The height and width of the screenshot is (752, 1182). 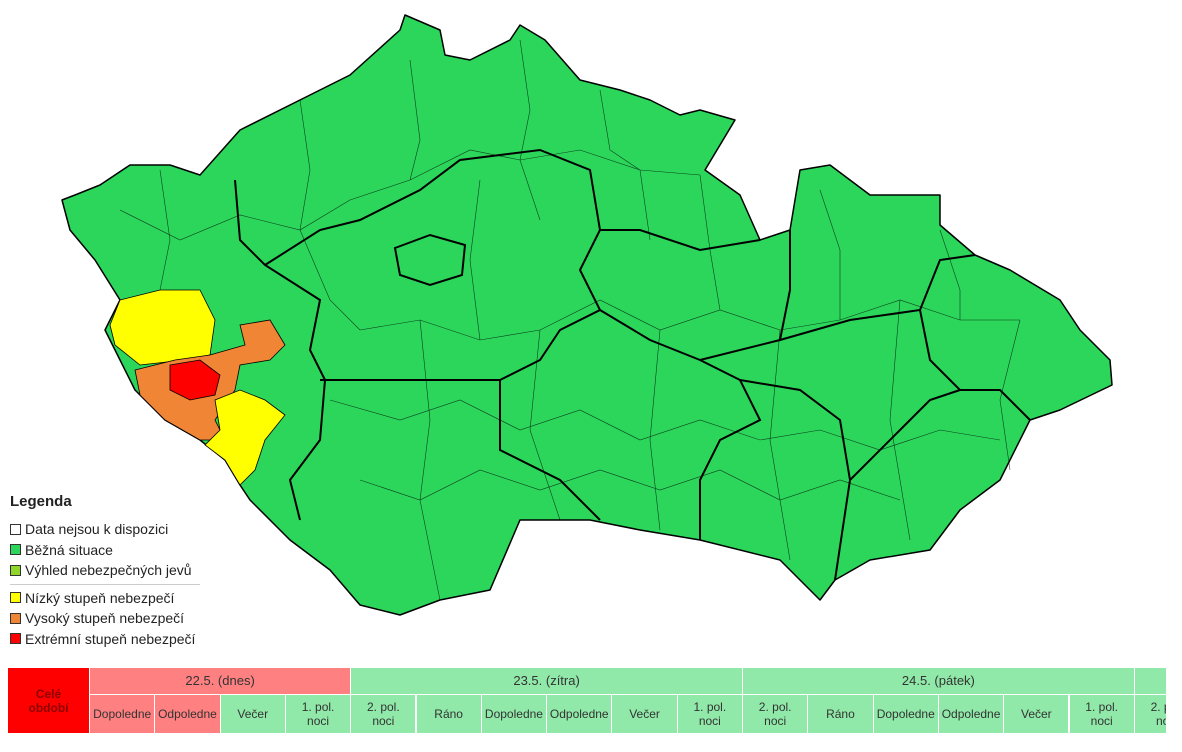 I want to click on legend-label: Extrémní stupeň nebezpečí, so click(x=110, y=638).